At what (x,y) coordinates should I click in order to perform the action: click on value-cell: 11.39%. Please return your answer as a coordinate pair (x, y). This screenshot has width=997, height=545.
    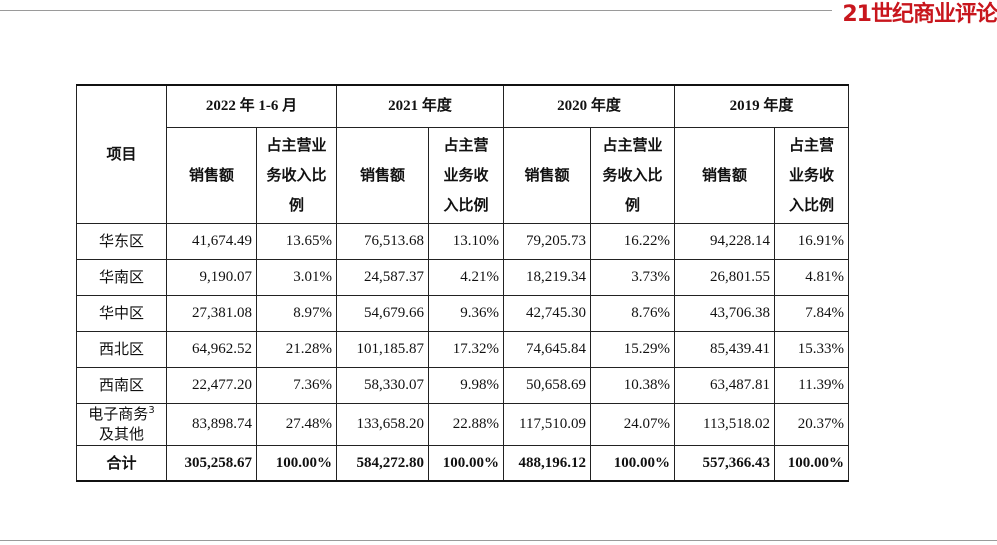
    Looking at the image, I should click on (811, 385).